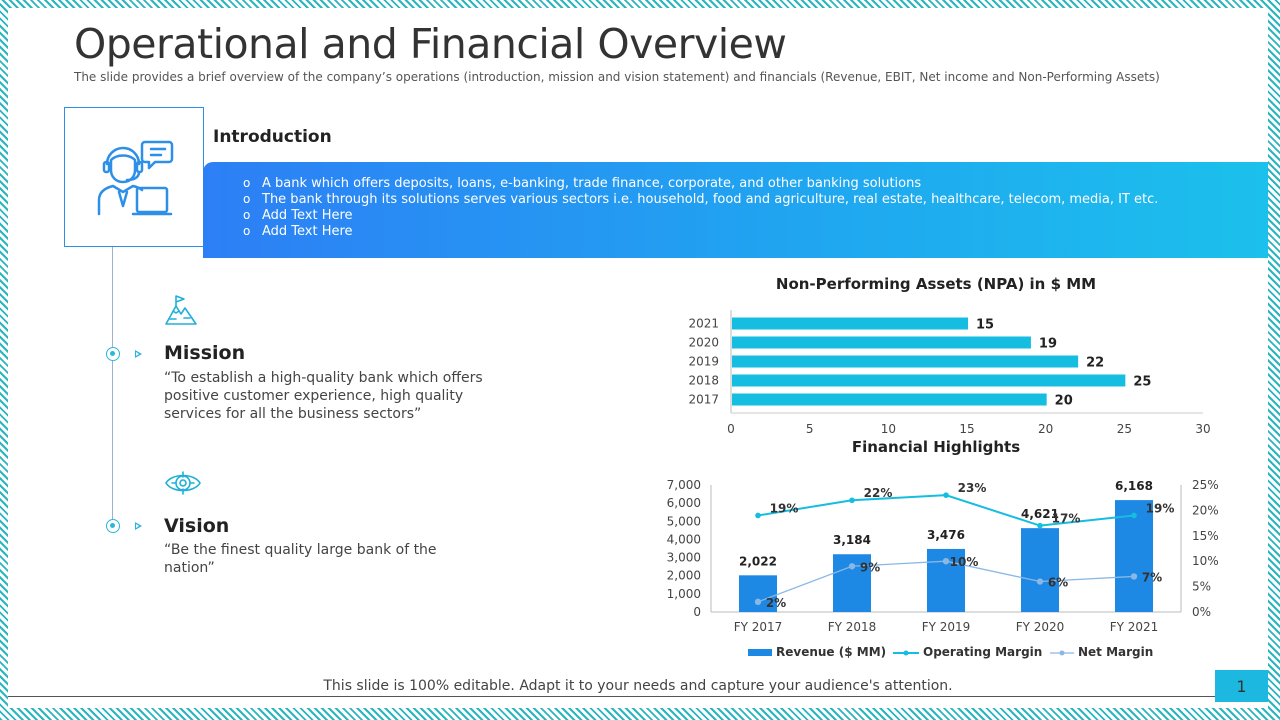 The height and width of the screenshot is (720, 1280). Describe the element at coordinates (776, 603) in the screenshot. I see `net-margin-data-label: 2%` at that location.